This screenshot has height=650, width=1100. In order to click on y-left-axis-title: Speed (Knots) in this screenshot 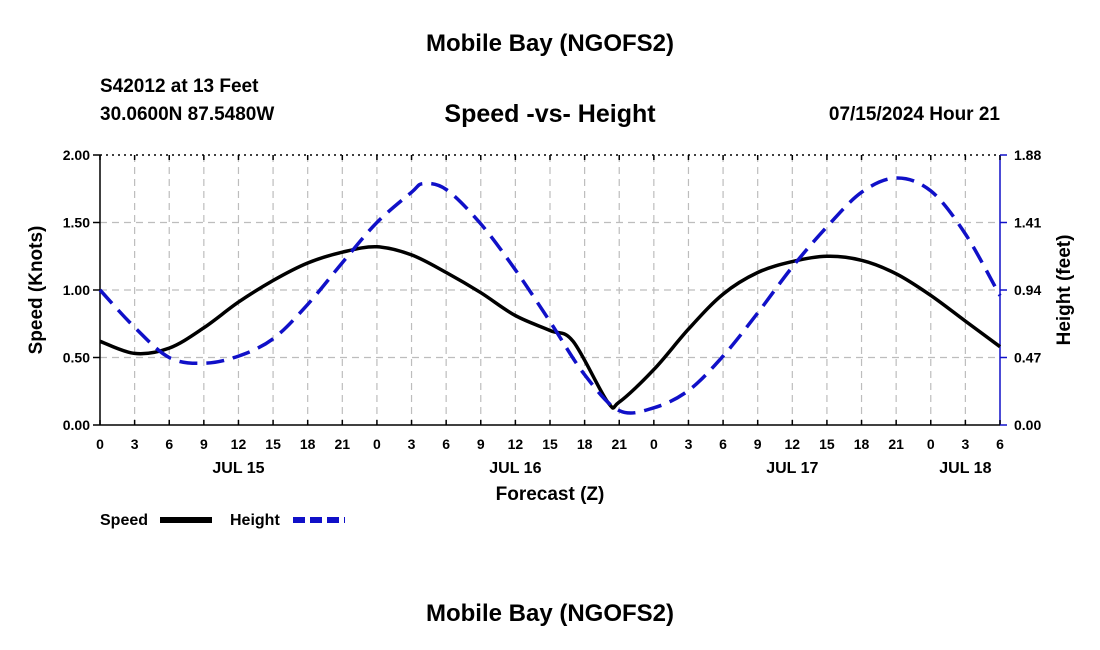, I will do `click(36, 290)`.